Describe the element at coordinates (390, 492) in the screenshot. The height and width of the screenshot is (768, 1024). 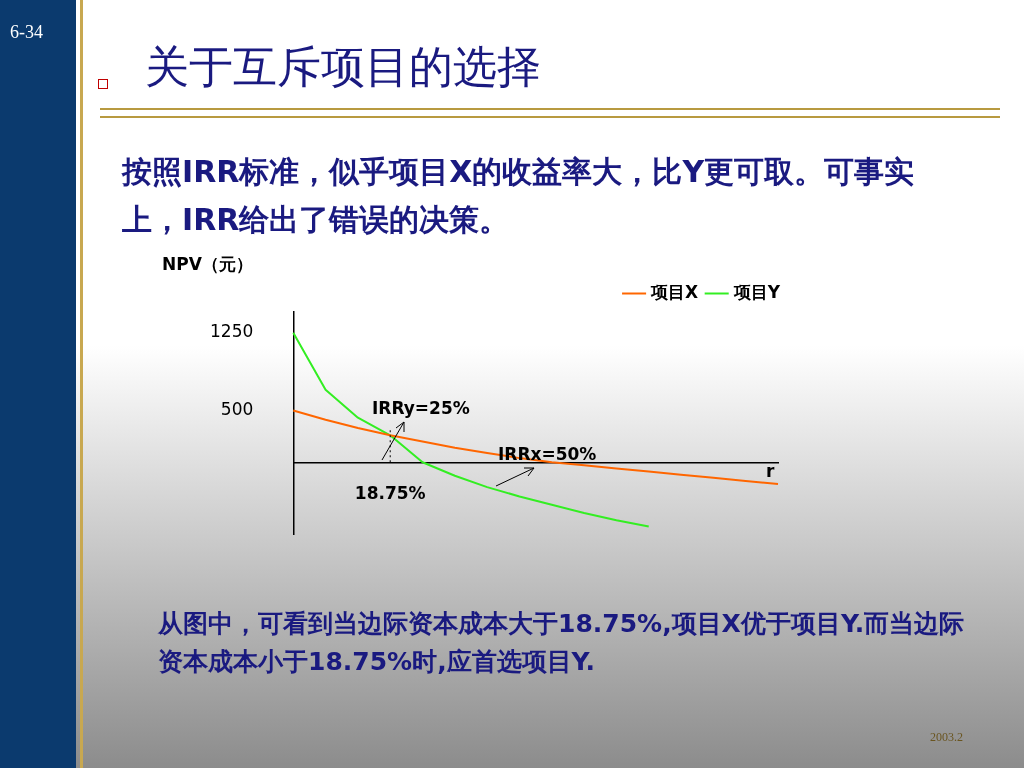
I see `x-tick-label: 18.75%` at that location.